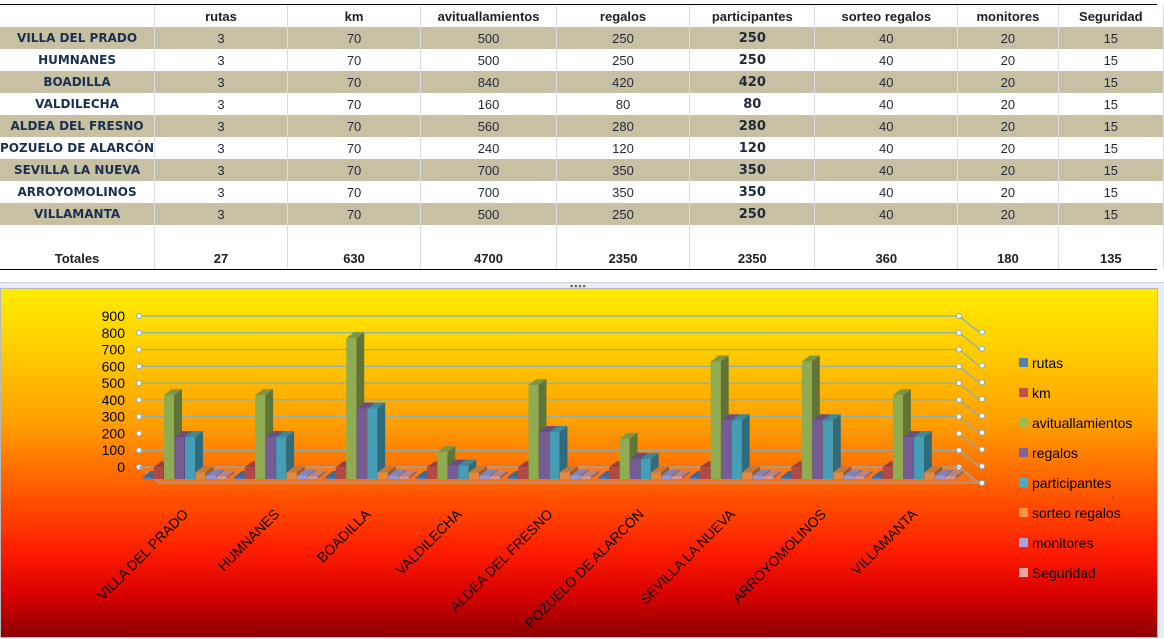 Image resolution: width=1164 pixels, height=639 pixels. What do you see at coordinates (752, 38) in the screenshot?
I see `cell-participantes: 250` at bounding box center [752, 38].